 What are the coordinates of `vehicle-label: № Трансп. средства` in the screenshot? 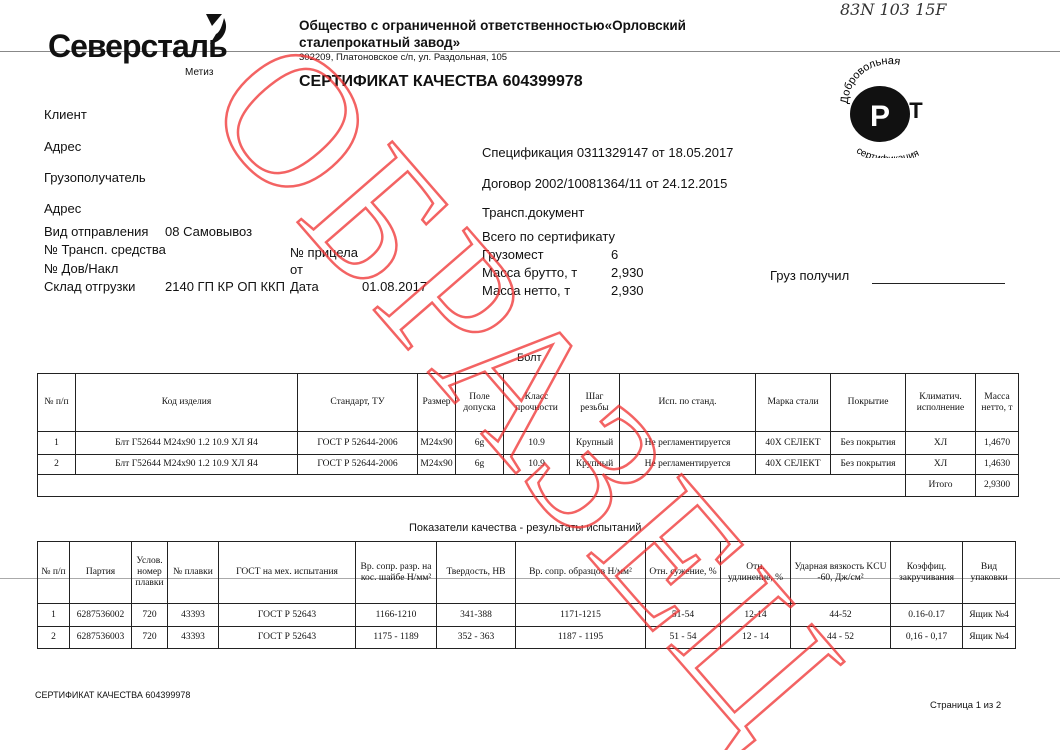 It's located at (105, 249).